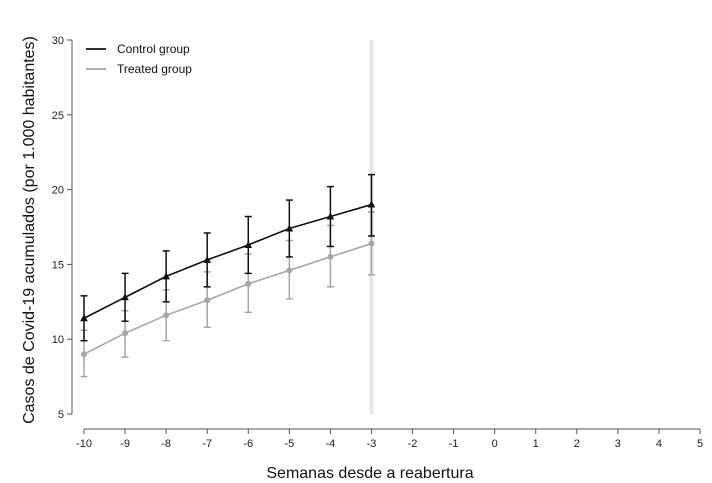  I want to click on x-tick-label: -10, so click(84, 444).